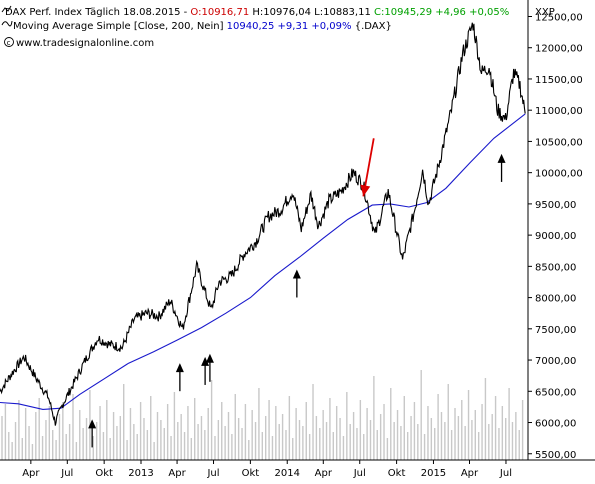 The image size is (595, 484). I want to click on y-tick-label: 6500,00, so click(555, 392).